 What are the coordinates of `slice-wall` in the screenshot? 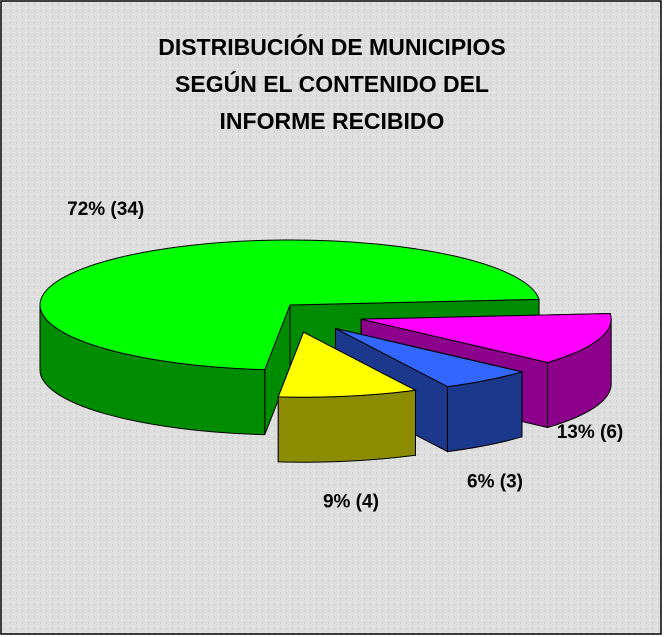 It's located at (346, 426).